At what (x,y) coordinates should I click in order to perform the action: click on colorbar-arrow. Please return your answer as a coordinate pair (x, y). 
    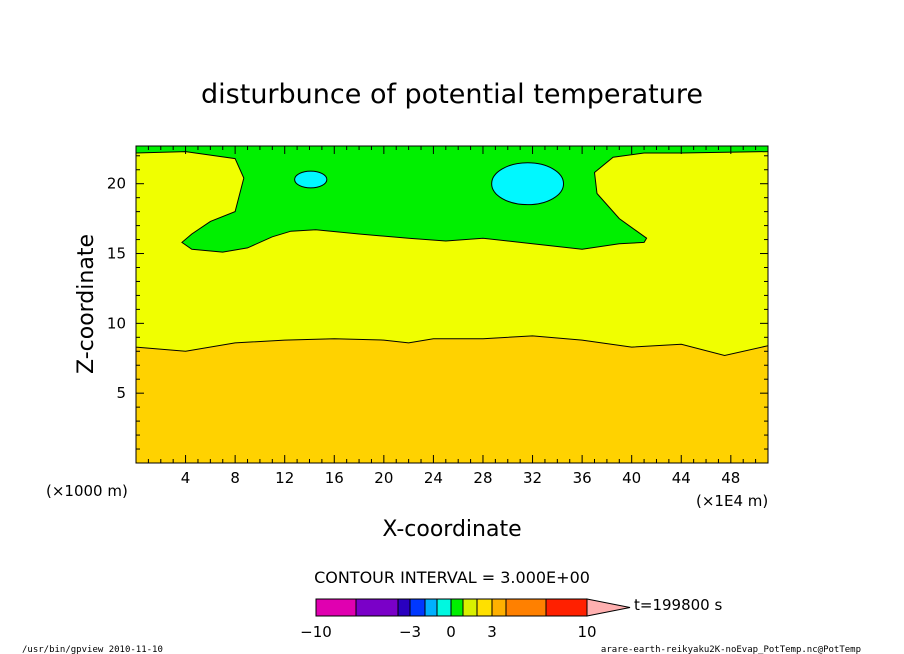
    Looking at the image, I should click on (608, 607).